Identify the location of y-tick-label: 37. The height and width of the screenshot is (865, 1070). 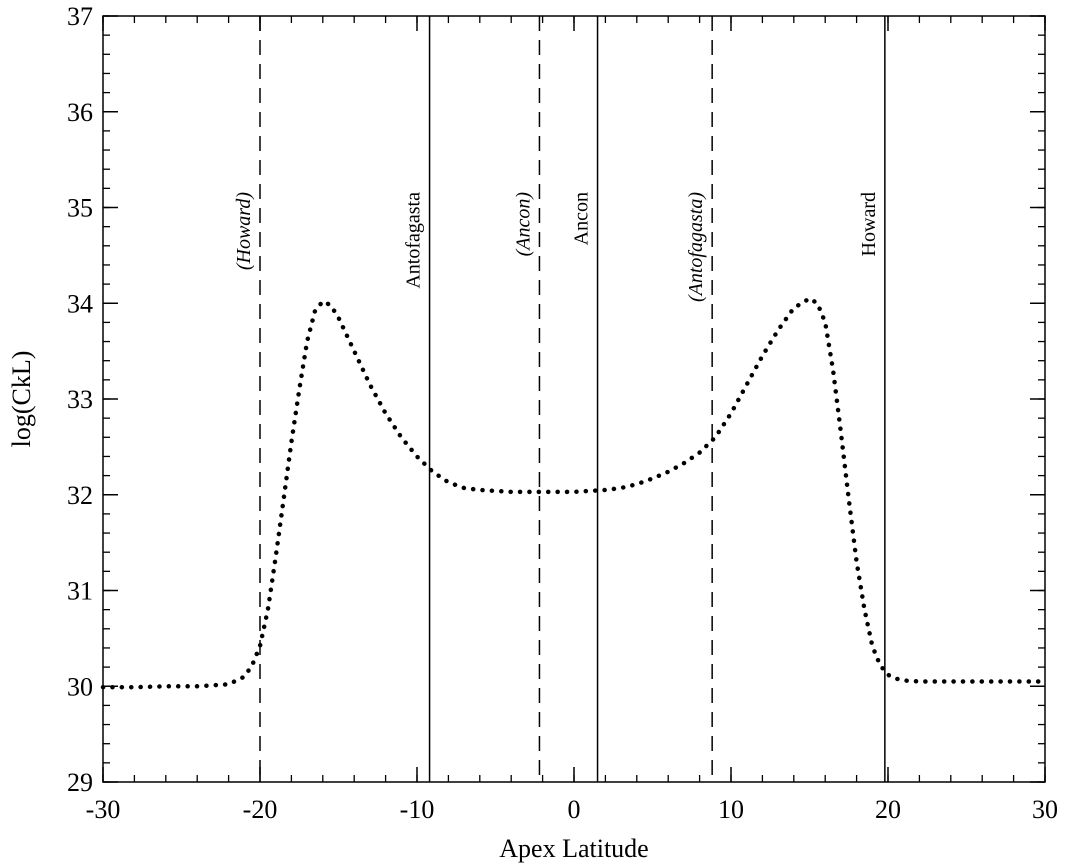
(80, 16).